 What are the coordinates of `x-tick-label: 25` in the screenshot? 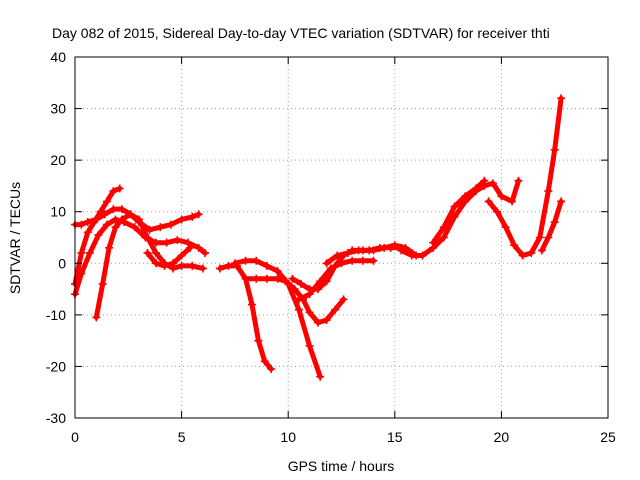 It's located at (608, 437).